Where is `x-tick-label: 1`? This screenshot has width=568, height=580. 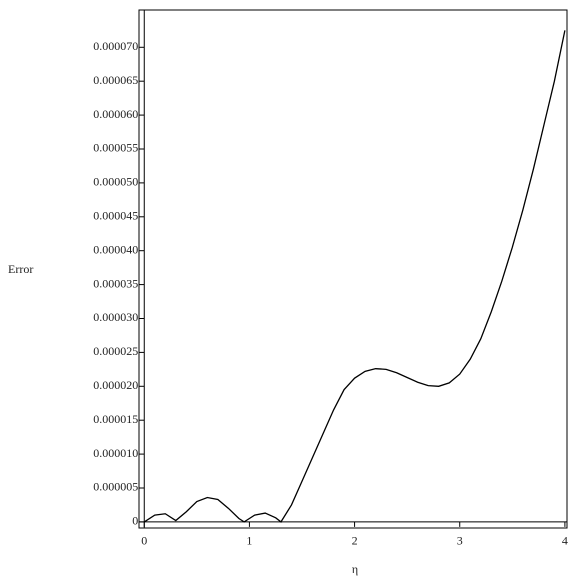 x-tick-label: 1 is located at coordinates (249, 541).